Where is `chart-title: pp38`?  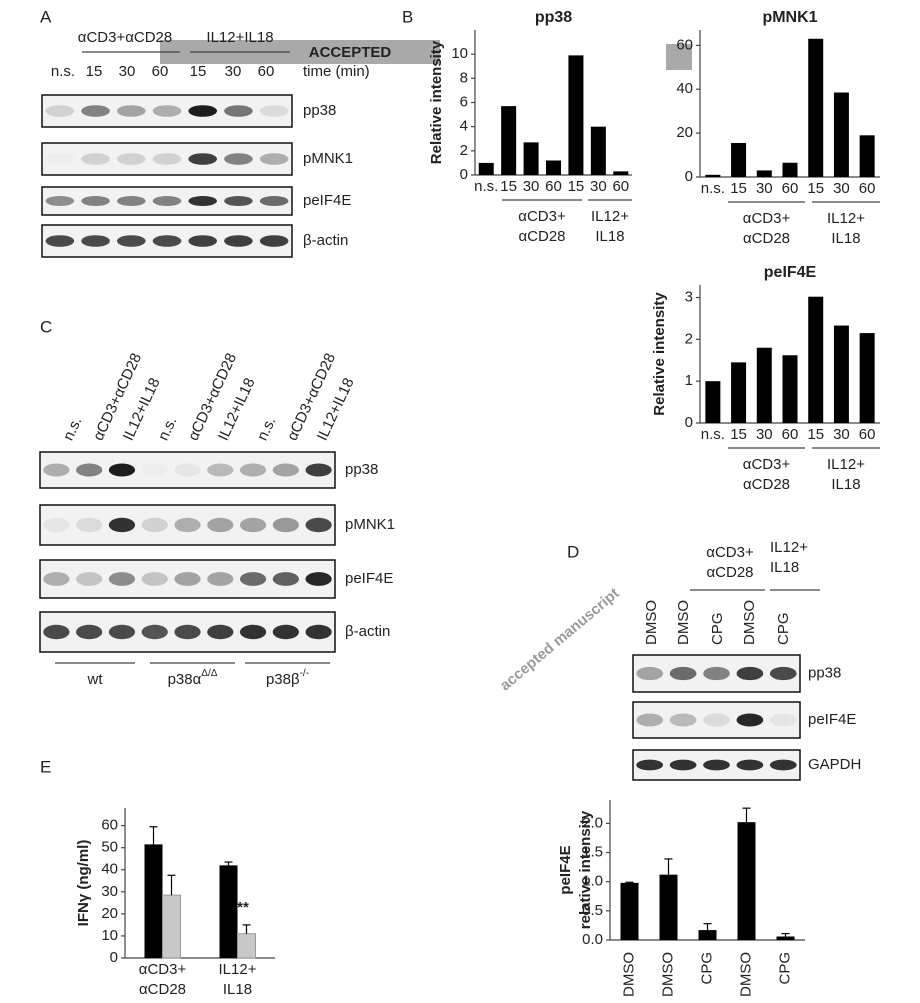
chart-title: pp38 is located at coordinates (553, 17).